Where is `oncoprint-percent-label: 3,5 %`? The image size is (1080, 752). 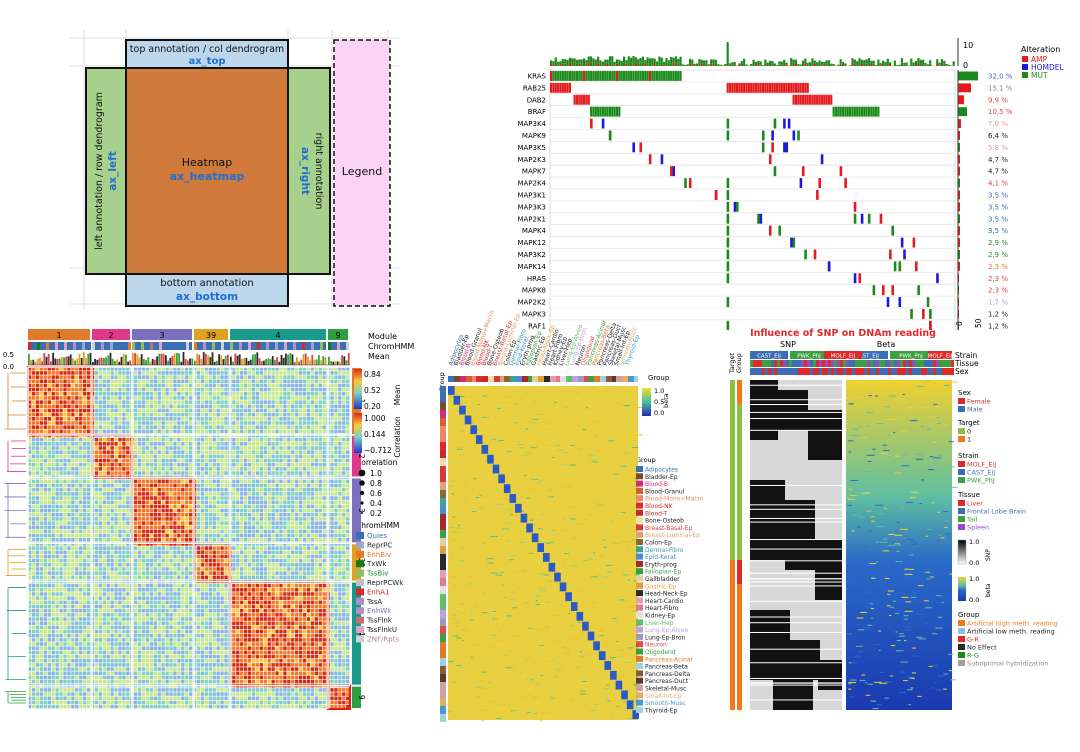 oncoprint-percent-label: 3,5 % is located at coordinates (998, 196).